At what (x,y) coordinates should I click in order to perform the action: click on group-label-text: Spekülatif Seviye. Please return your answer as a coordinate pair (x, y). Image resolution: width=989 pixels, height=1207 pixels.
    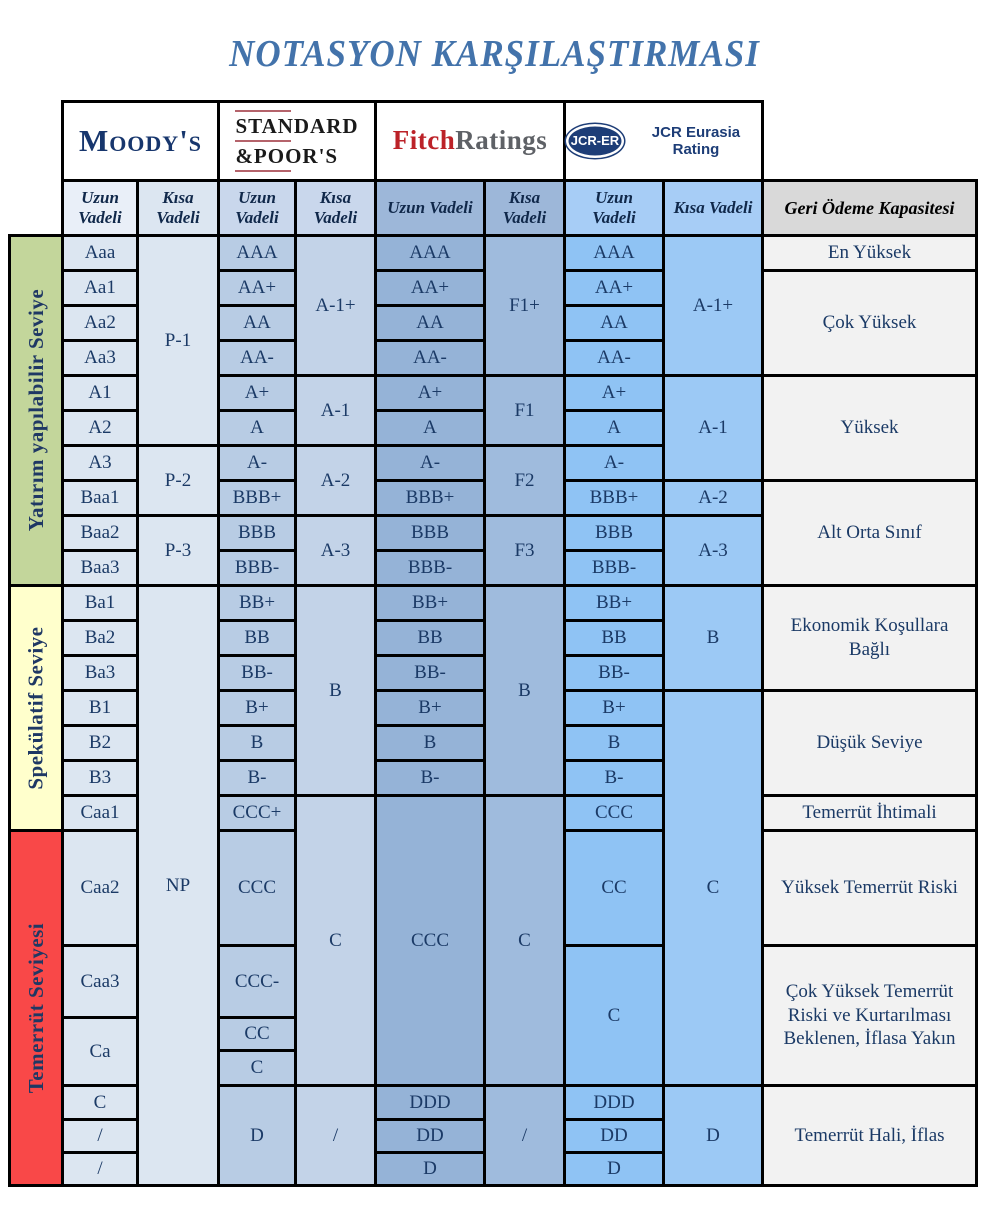
    Looking at the image, I should click on (35, 708).